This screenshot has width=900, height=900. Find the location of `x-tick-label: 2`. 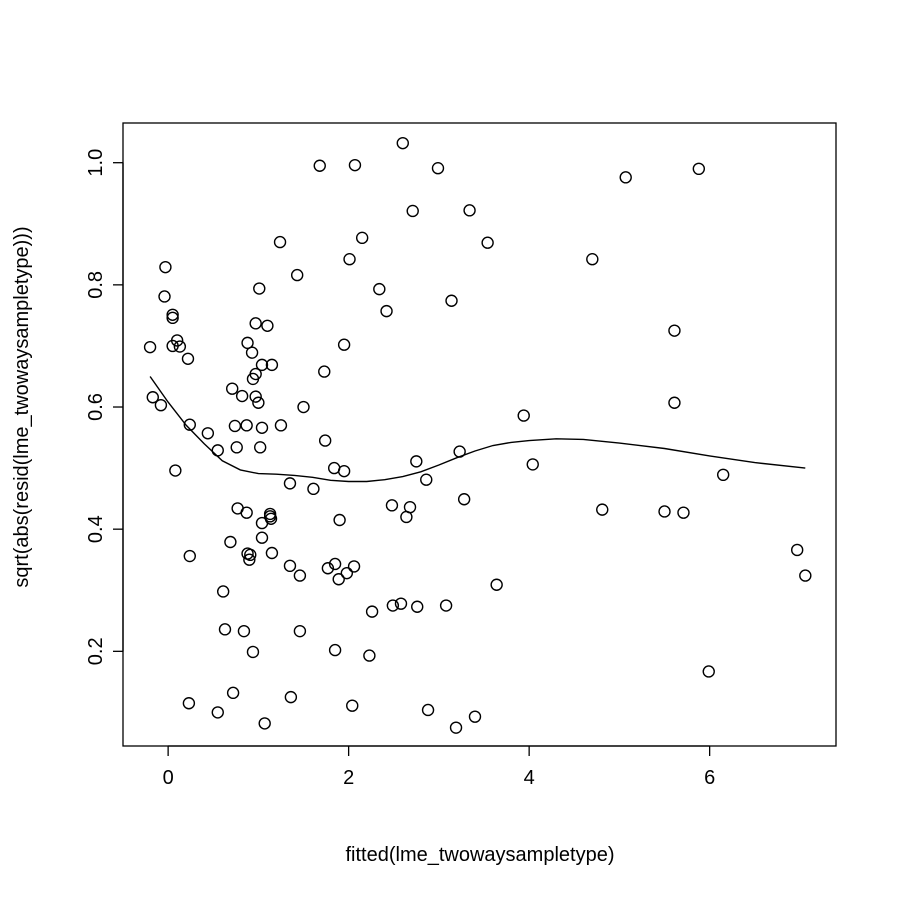

x-tick-label: 2 is located at coordinates (348, 778).